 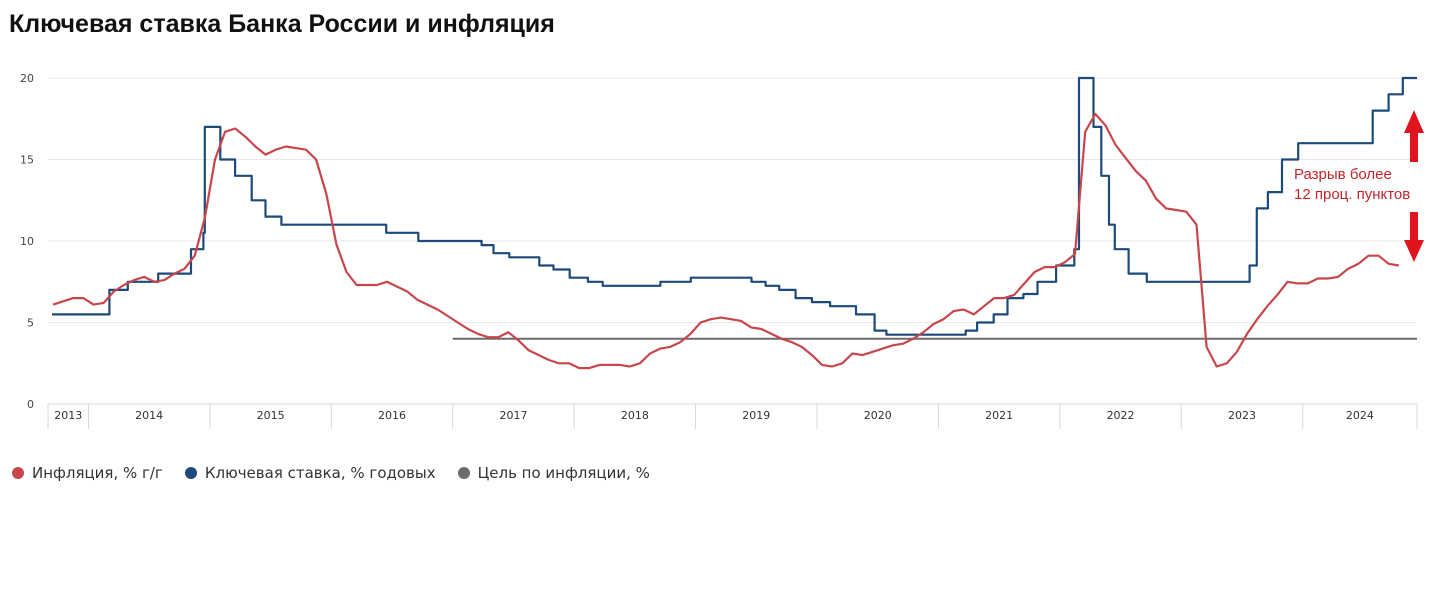 What do you see at coordinates (1414, 237) in the screenshot?
I see `arrow-down-icon` at bounding box center [1414, 237].